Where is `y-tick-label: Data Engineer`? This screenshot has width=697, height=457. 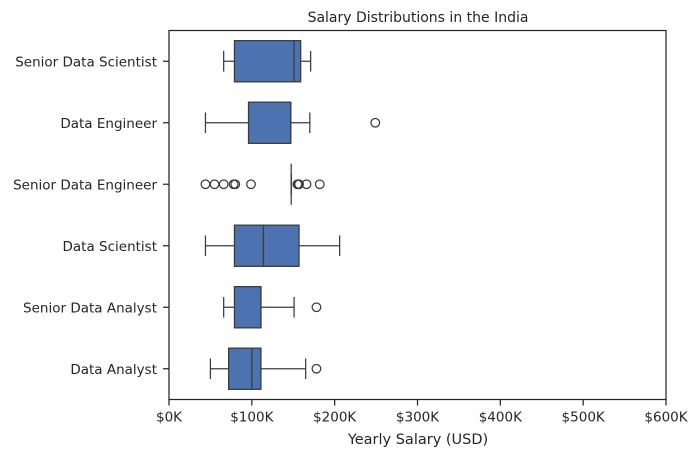 y-tick-label: Data Engineer is located at coordinates (108, 124).